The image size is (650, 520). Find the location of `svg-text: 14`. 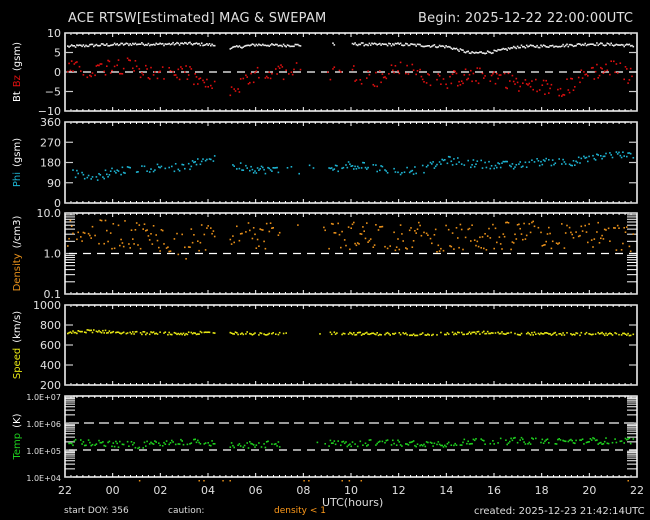

svg-text: 14 is located at coordinates (446, 490).